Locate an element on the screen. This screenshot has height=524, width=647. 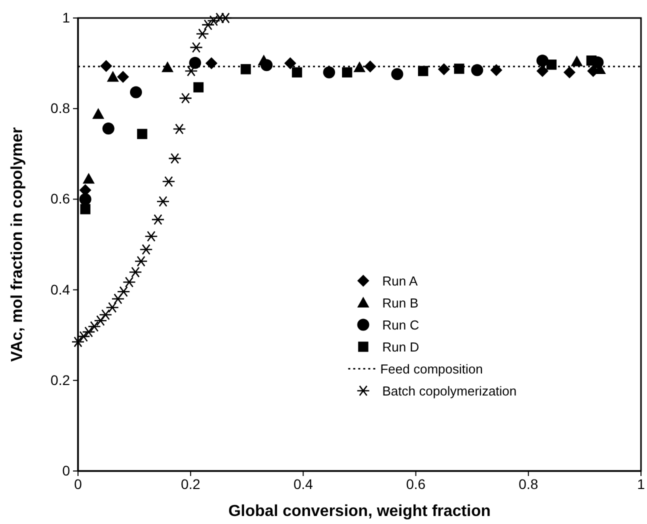
legend-label: Run A is located at coordinates (400, 281).